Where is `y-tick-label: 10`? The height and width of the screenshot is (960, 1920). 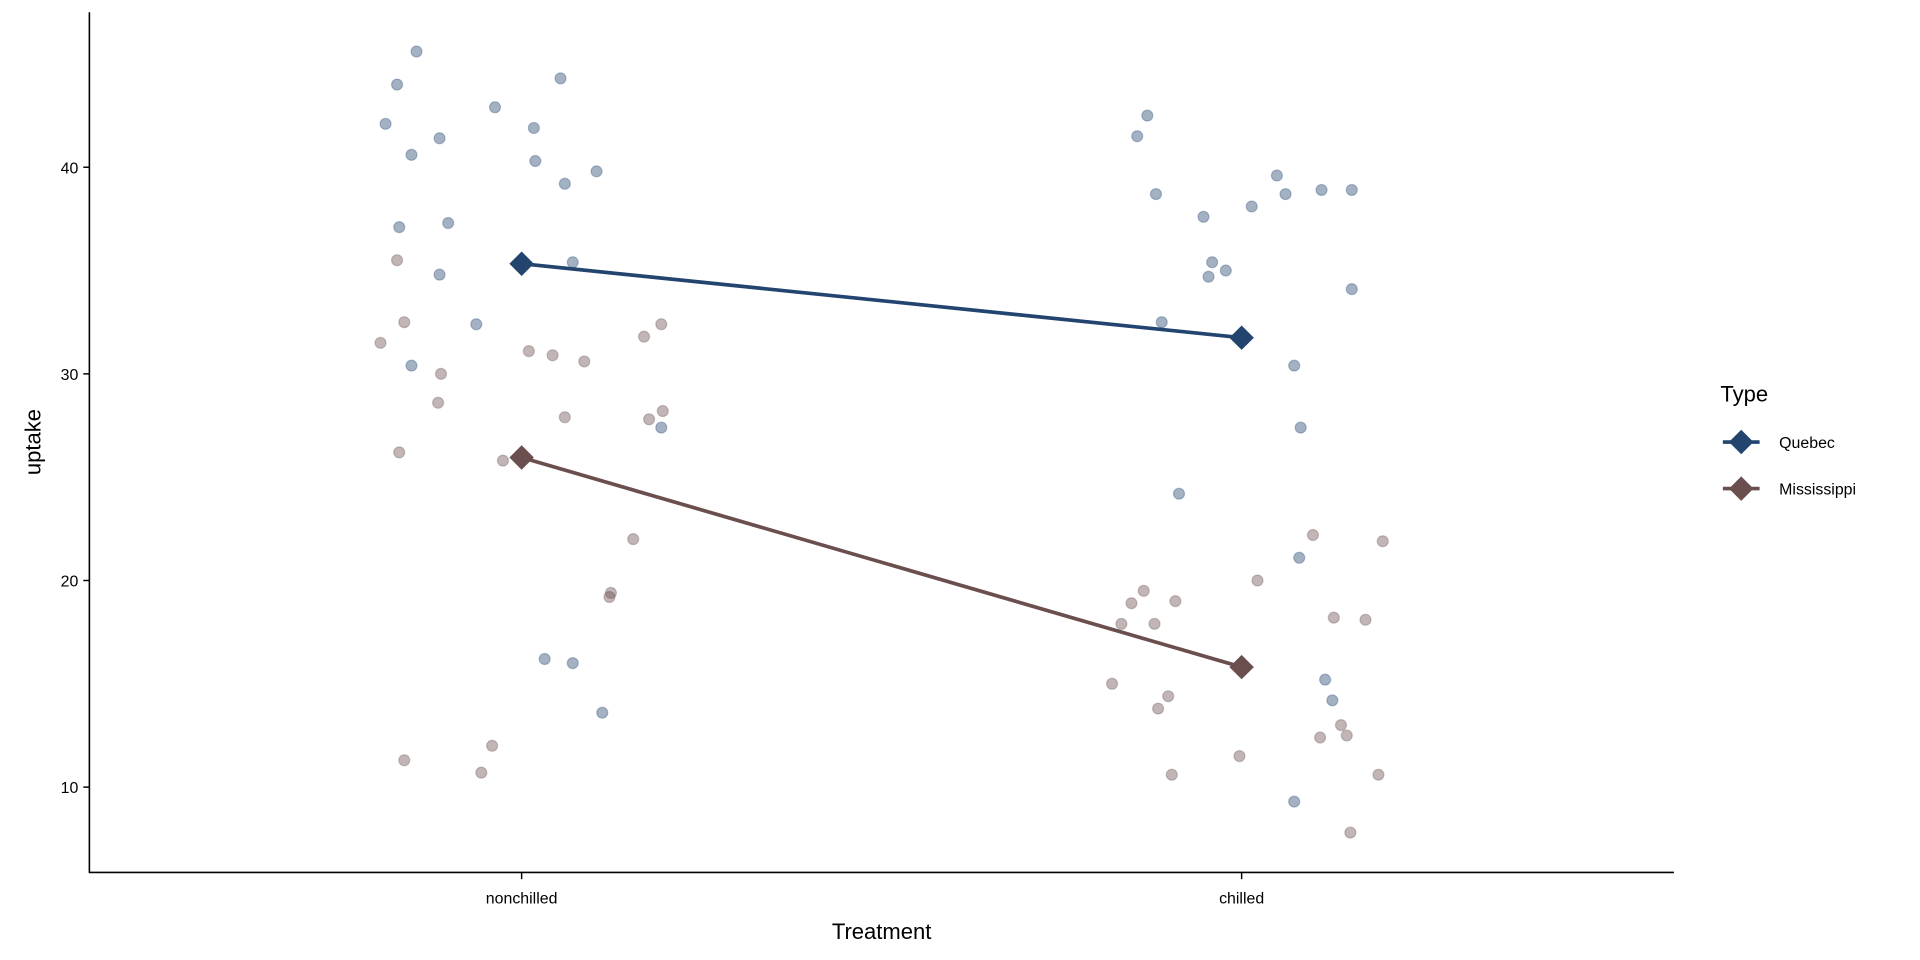 y-tick-label: 10 is located at coordinates (70, 788).